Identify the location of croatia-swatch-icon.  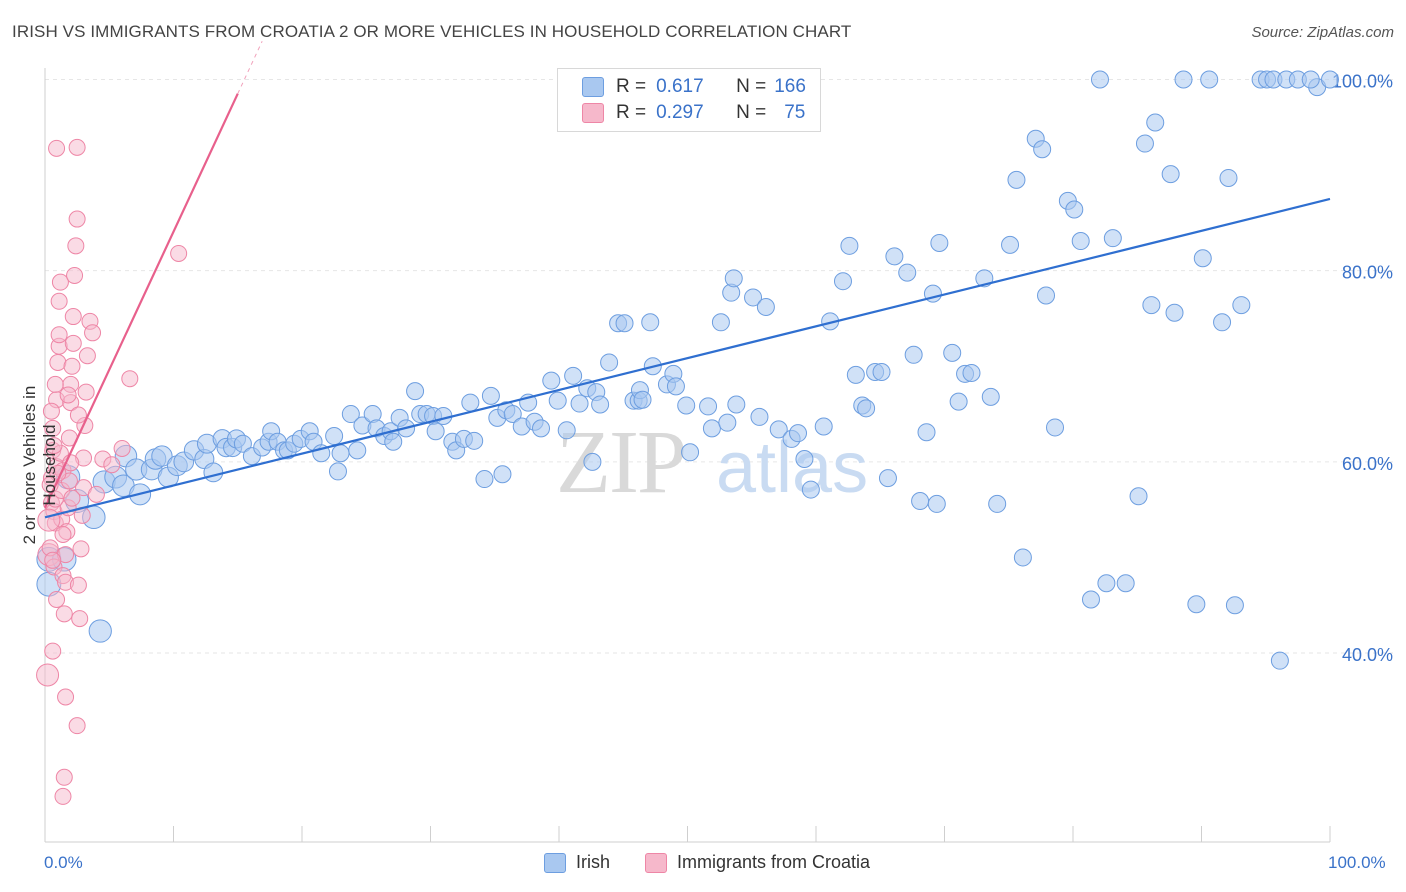
(593, 113).